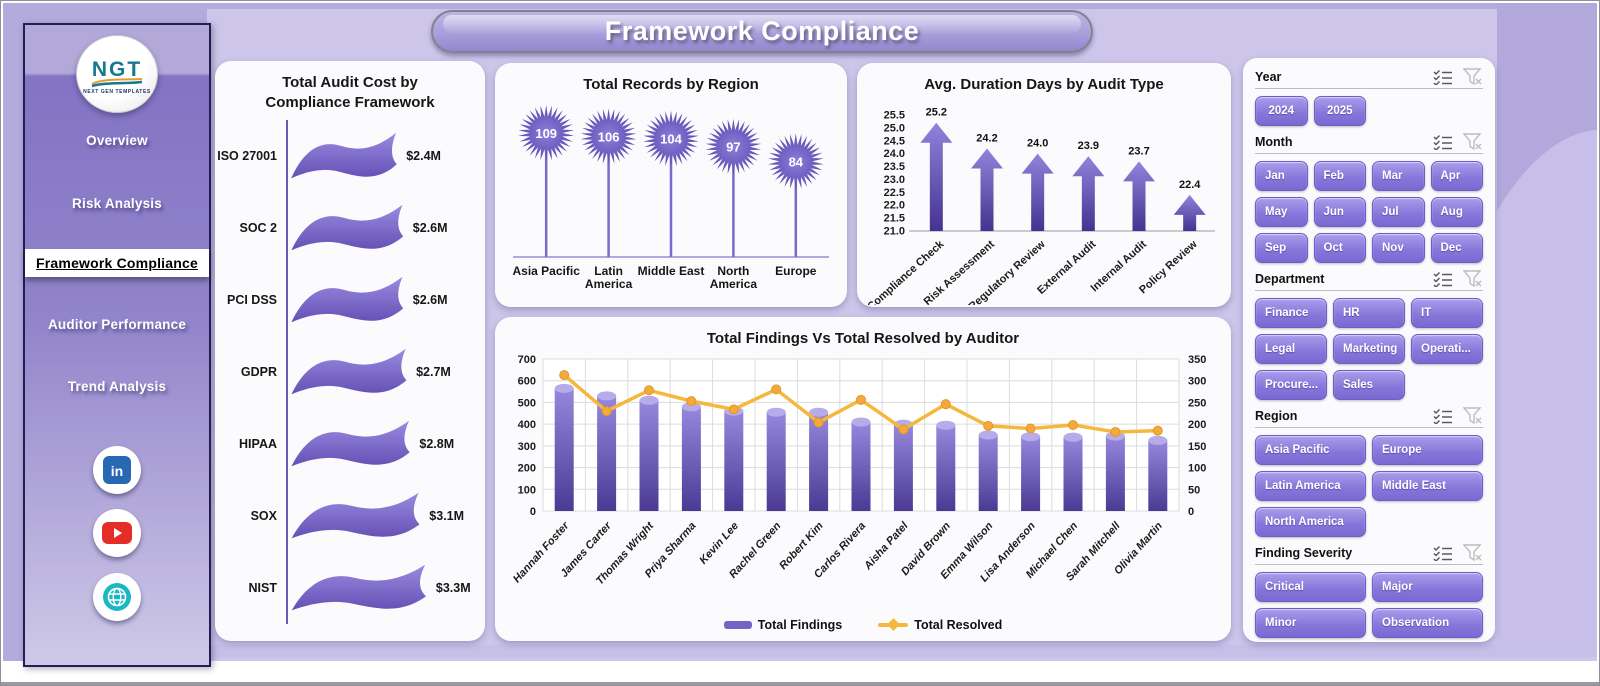 This screenshot has width=1600, height=686. Describe the element at coordinates (423, 156) in the screenshot. I see `value-label: $2.4M` at that location.